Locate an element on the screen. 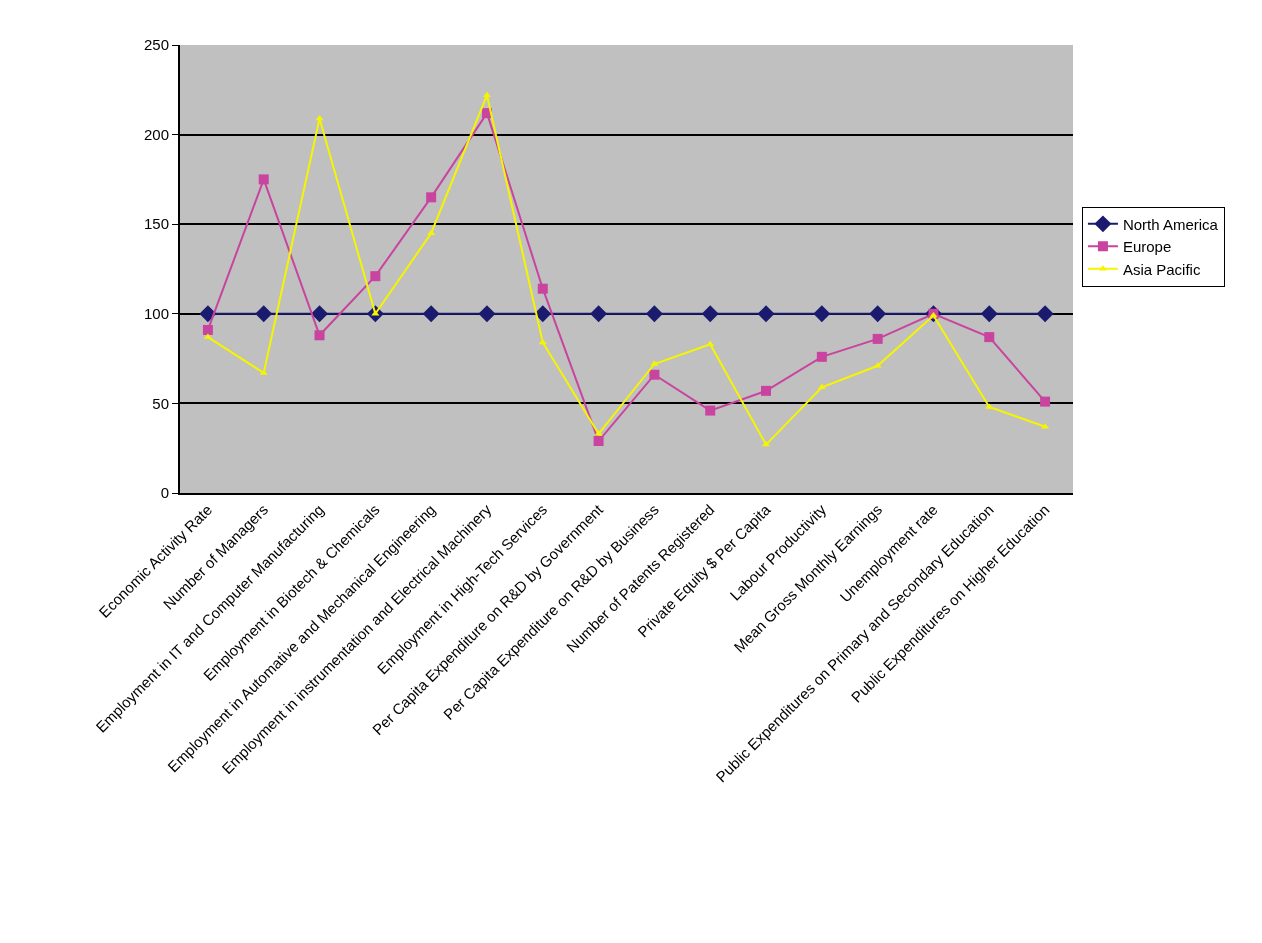 This screenshot has height=943, width=1262. y-tick-label: 100 is located at coordinates (156, 314).